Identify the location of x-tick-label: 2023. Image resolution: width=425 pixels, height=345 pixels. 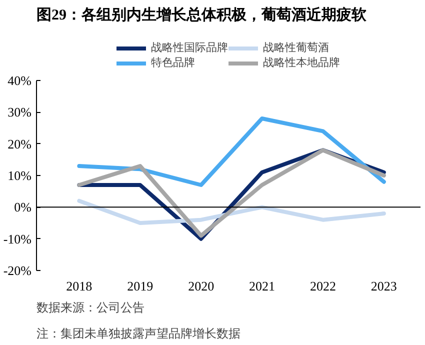
(383, 286).